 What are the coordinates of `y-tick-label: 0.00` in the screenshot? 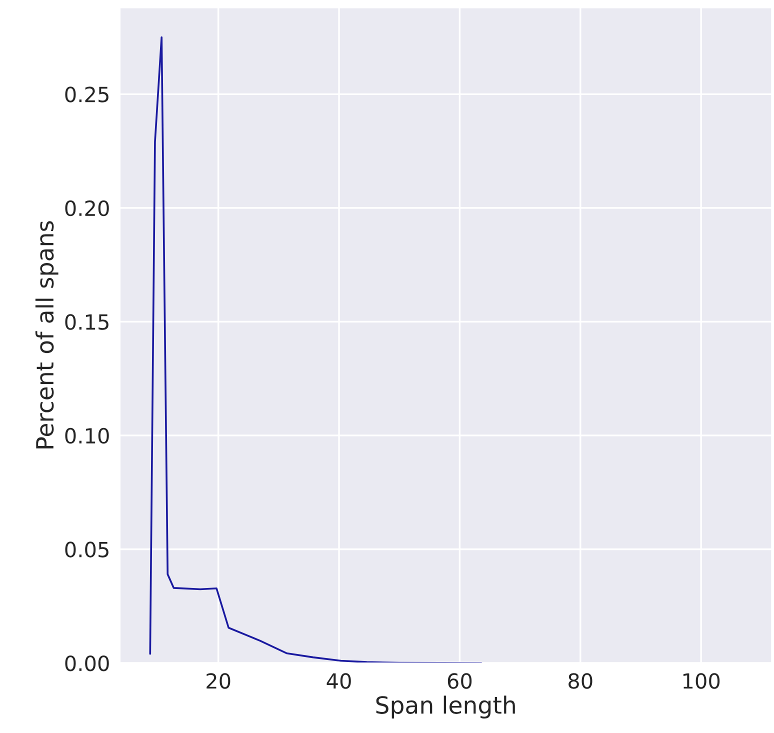 It's located at (87, 663).